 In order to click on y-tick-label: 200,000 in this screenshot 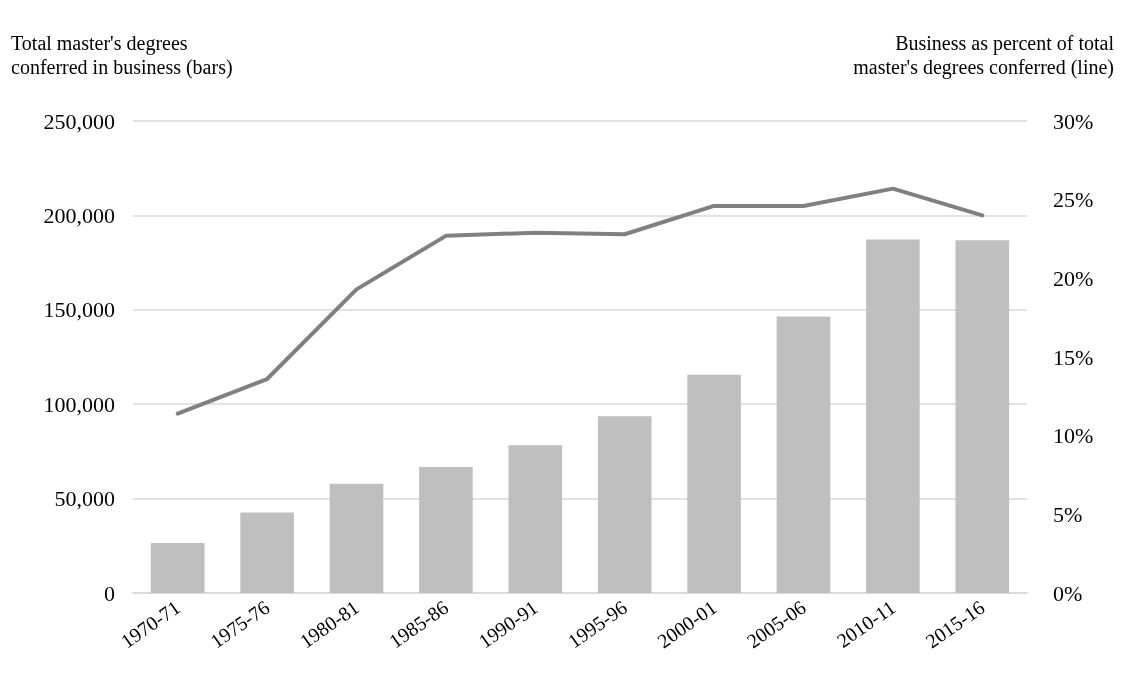, I will do `click(79, 215)`.